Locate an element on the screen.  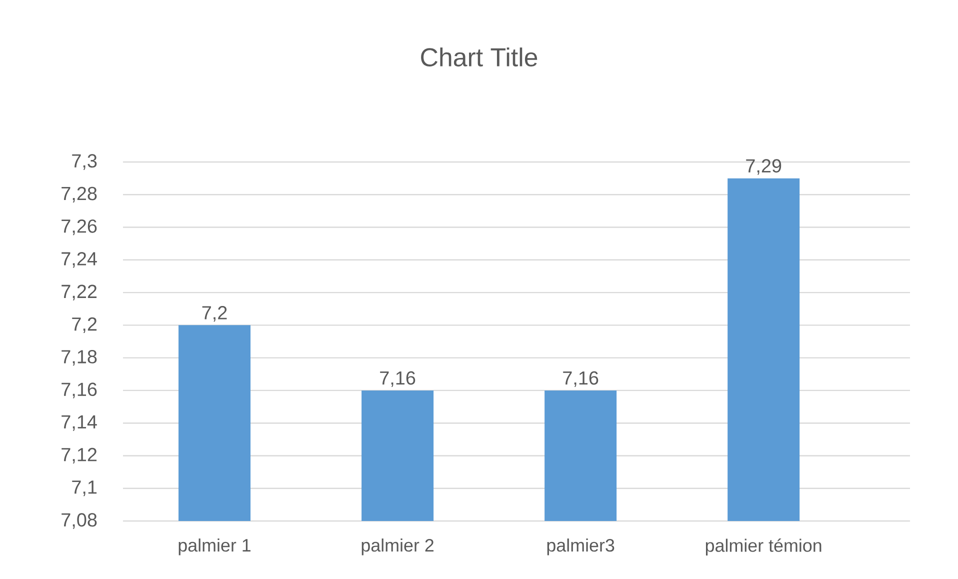
y-tick-label: 7,12 is located at coordinates (79, 456).